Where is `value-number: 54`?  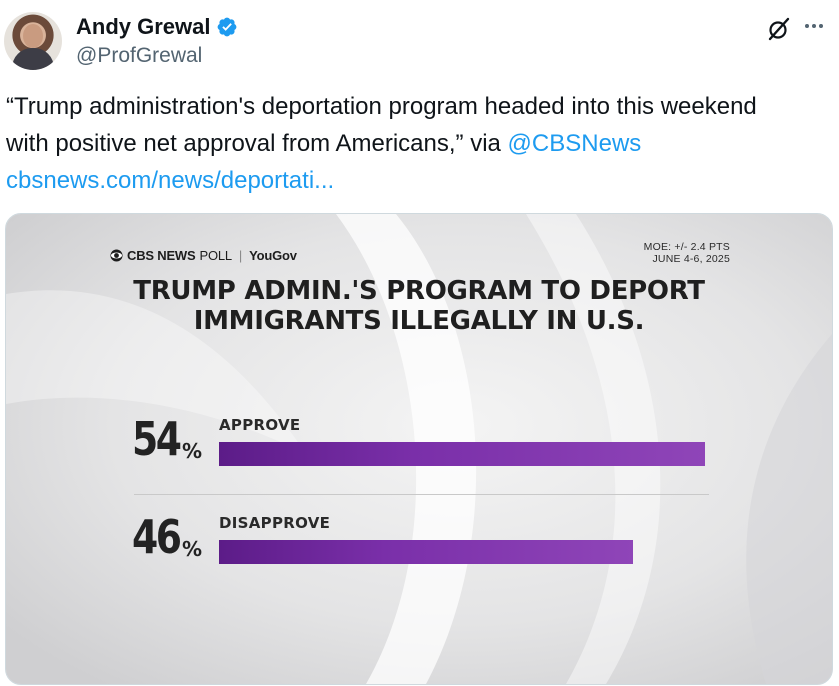
value-number: 54 is located at coordinates (157, 439).